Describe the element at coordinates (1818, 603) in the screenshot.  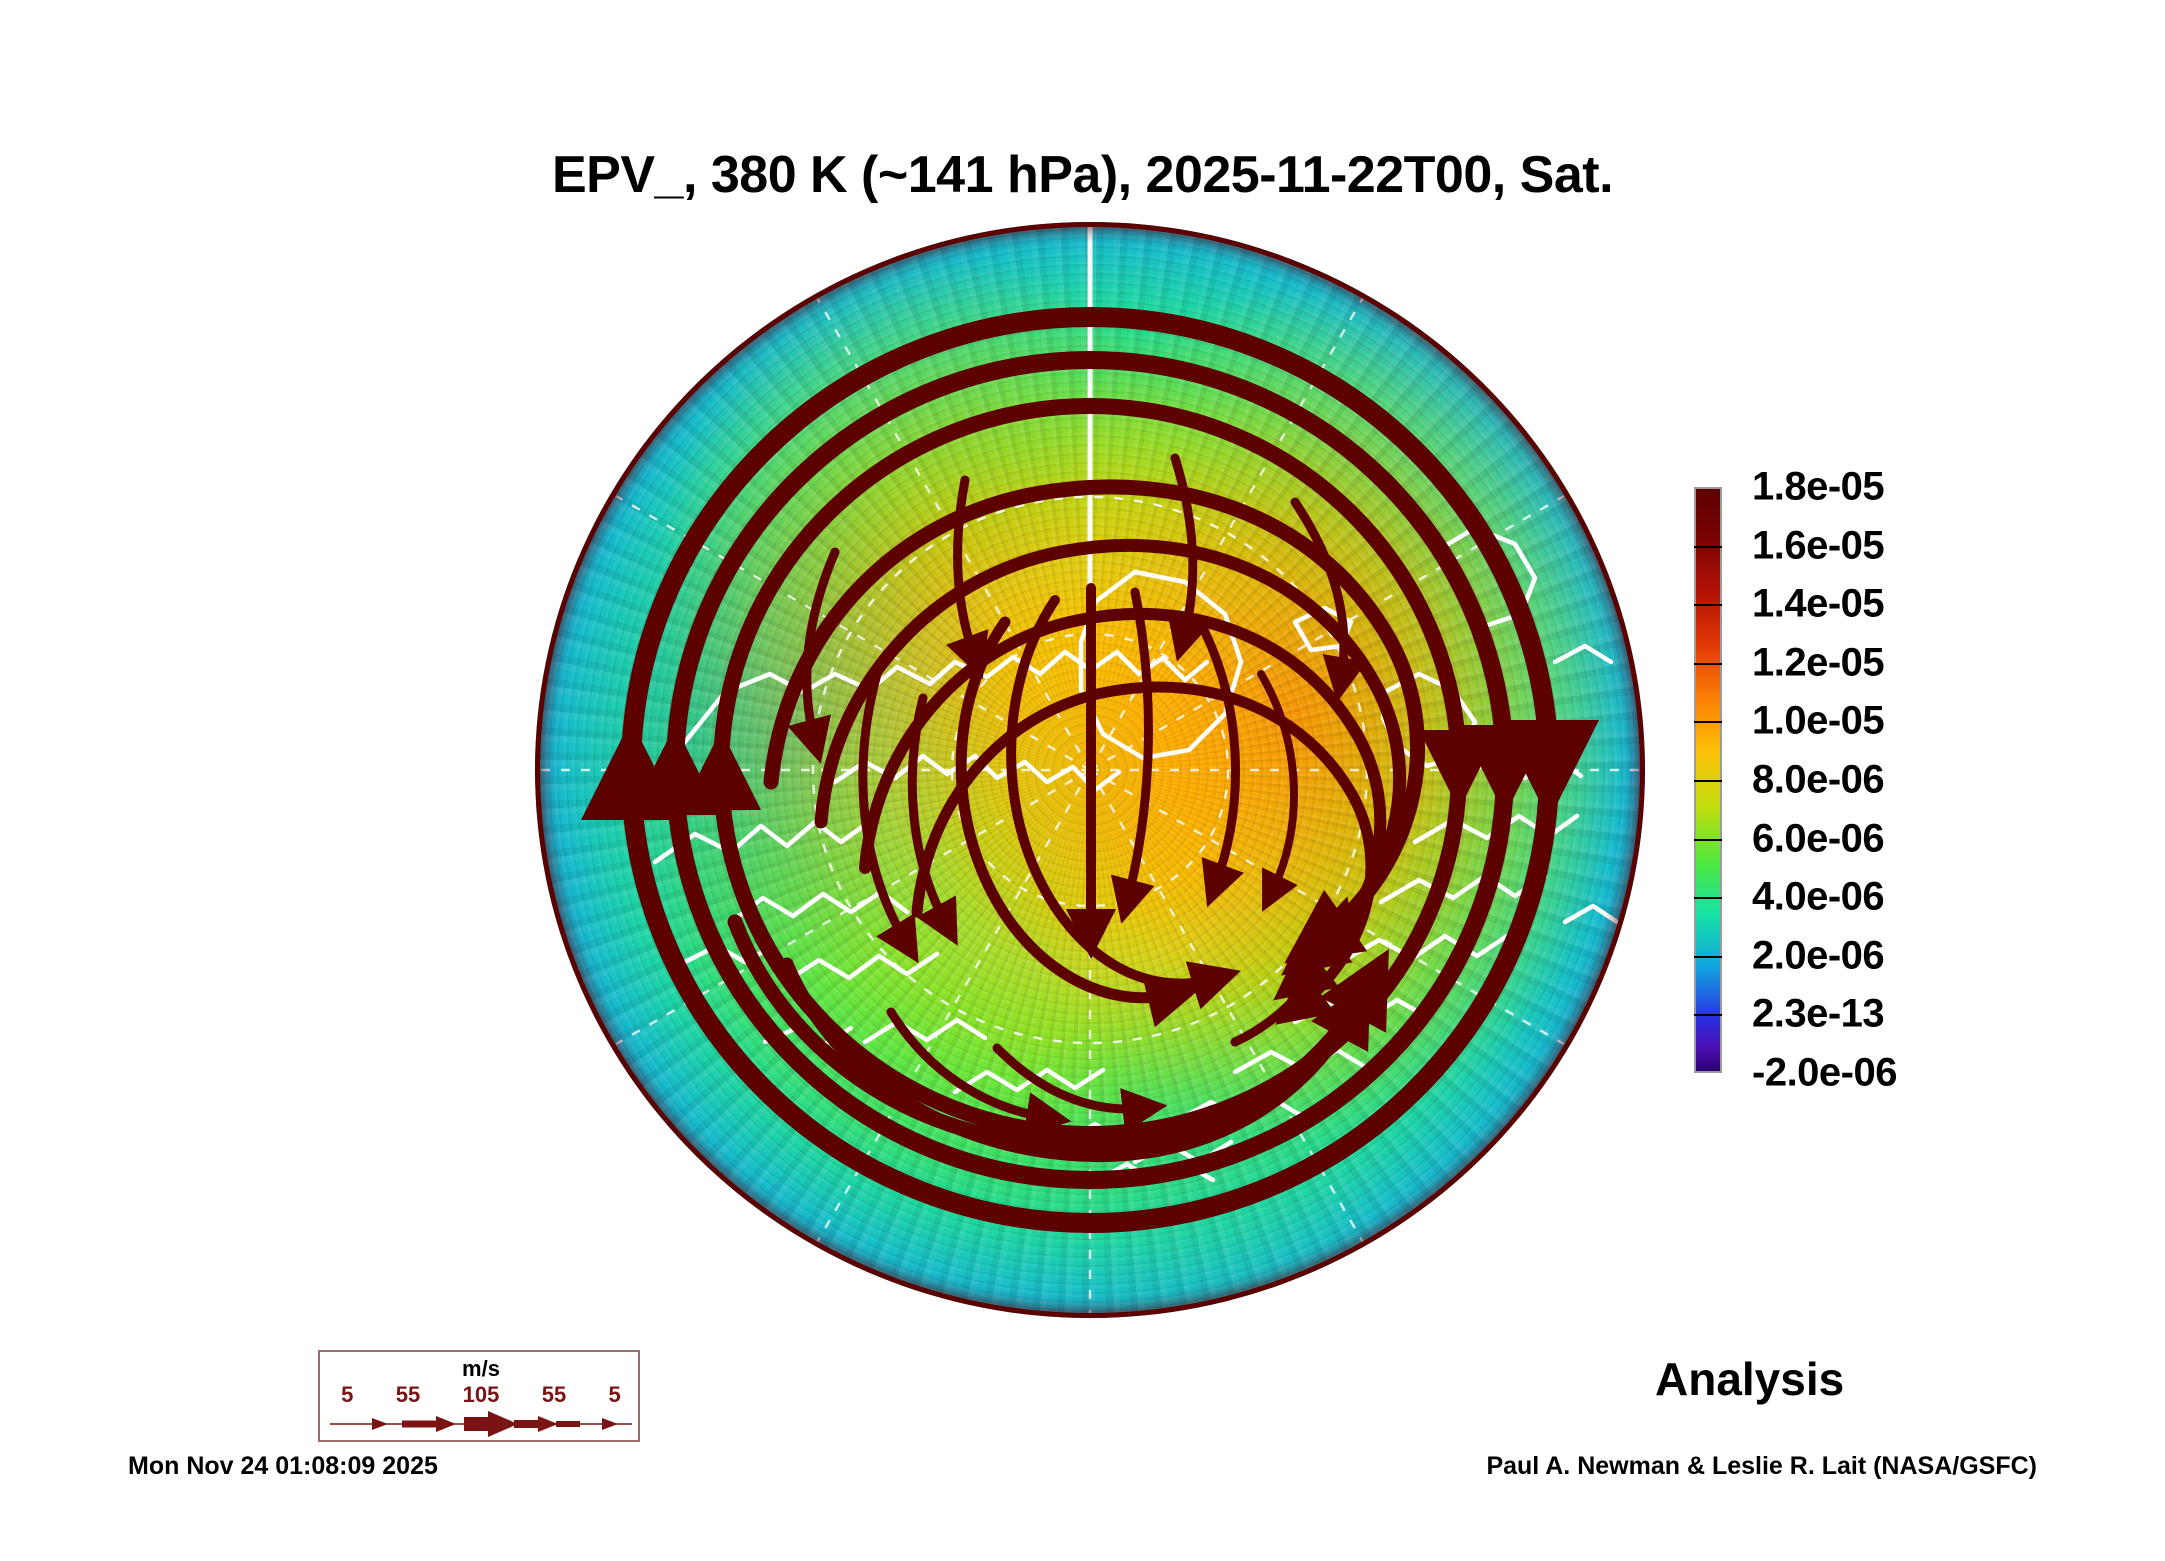
I see `colorbar-tick-label: 1.4e-05` at that location.